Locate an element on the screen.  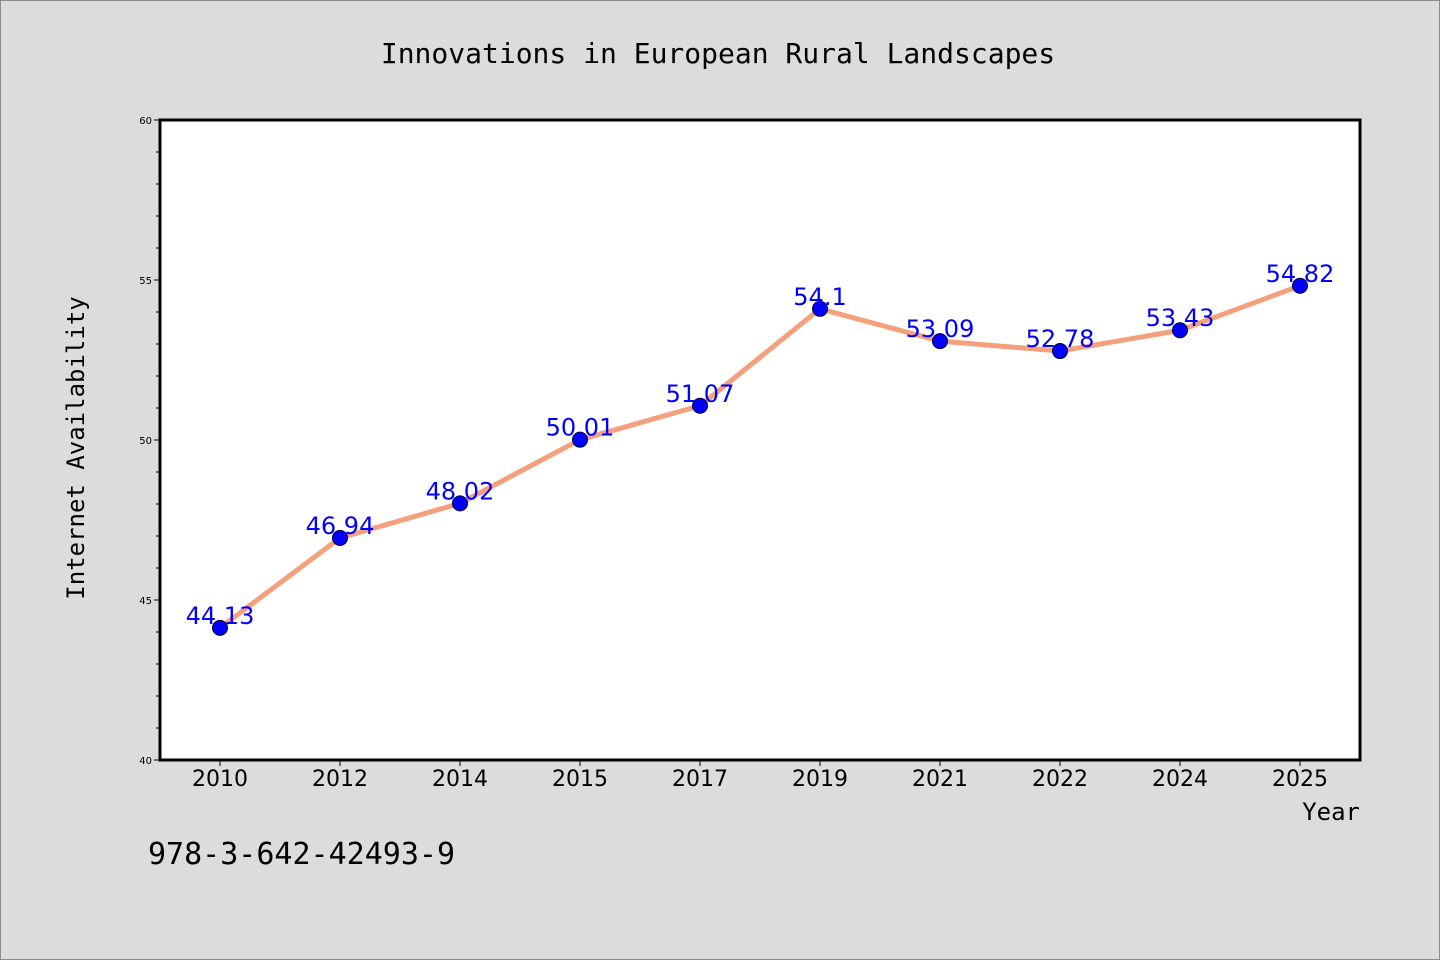
y-tick-label: 40 is located at coordinates (145, 761).